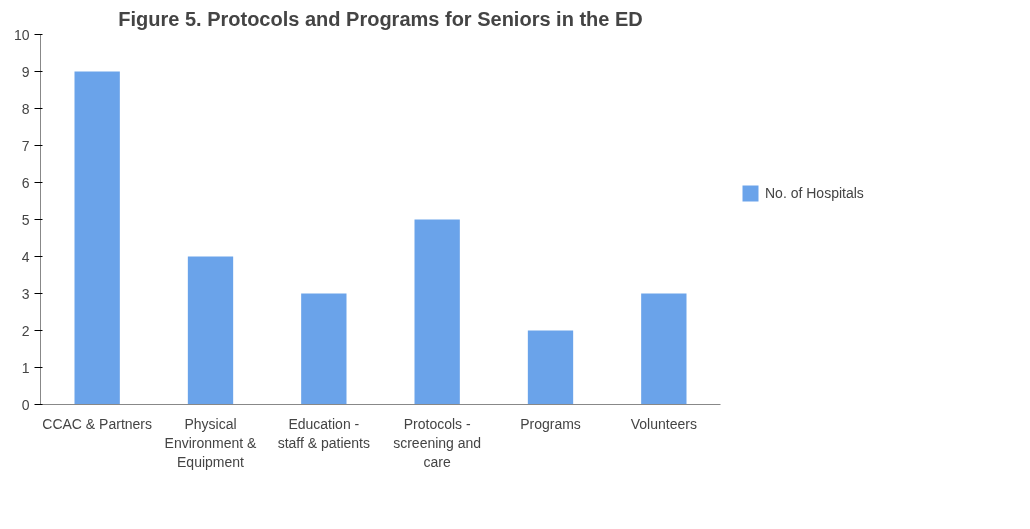 The image size is (1030, 529). I want to click on y-tick-label: 7, so click(25, 145).